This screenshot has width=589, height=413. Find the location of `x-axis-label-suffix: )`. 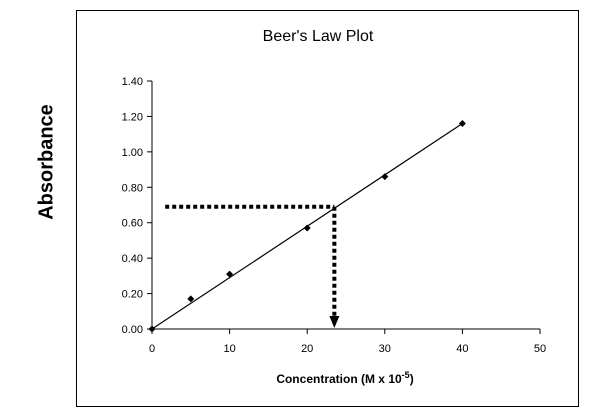

x-axis-label-suffix: ) is located at coordinates (412, 379).